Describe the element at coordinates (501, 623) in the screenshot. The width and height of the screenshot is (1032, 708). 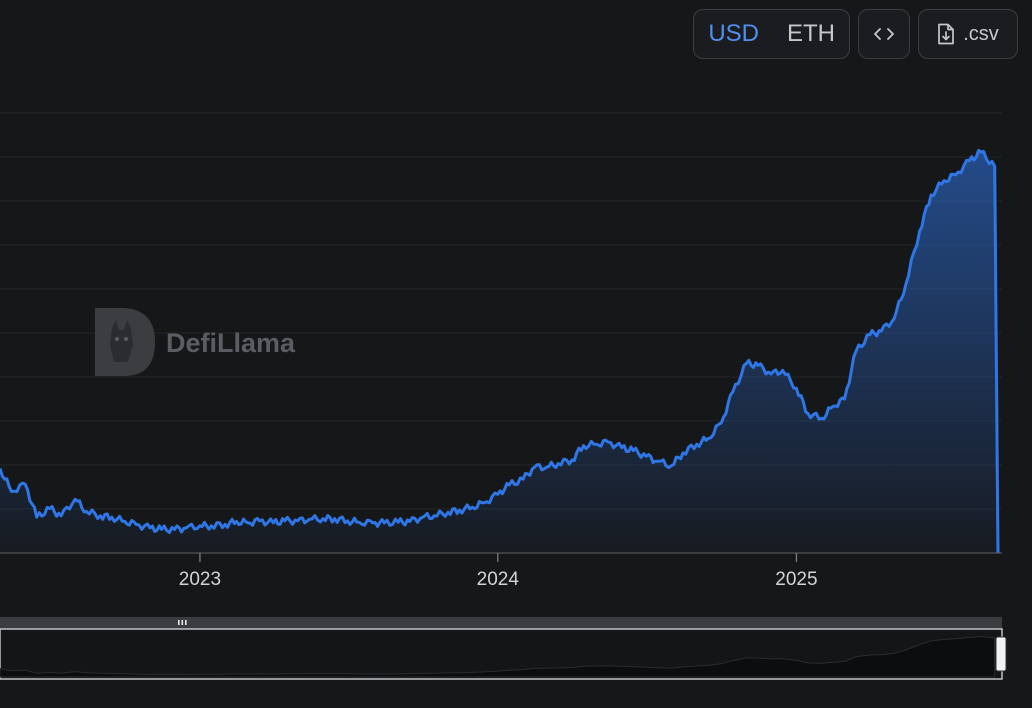
I see `range-slider-handle-bar` at that location.